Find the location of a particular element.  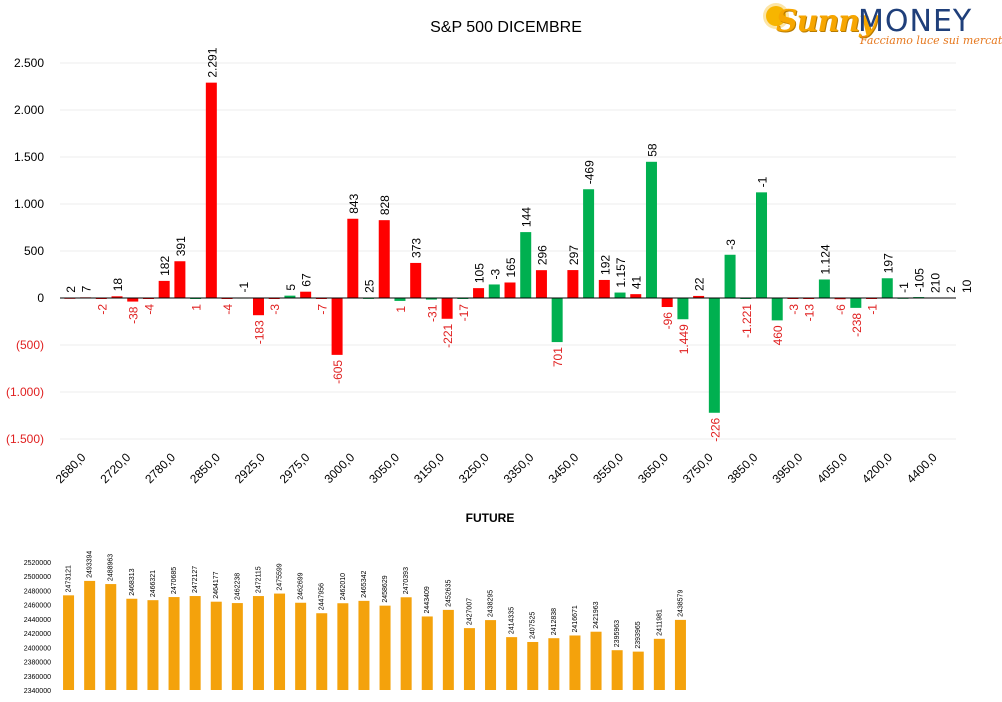

logo-tagline: Facciamo luce sui mercati is located at coordinates (931, 40).